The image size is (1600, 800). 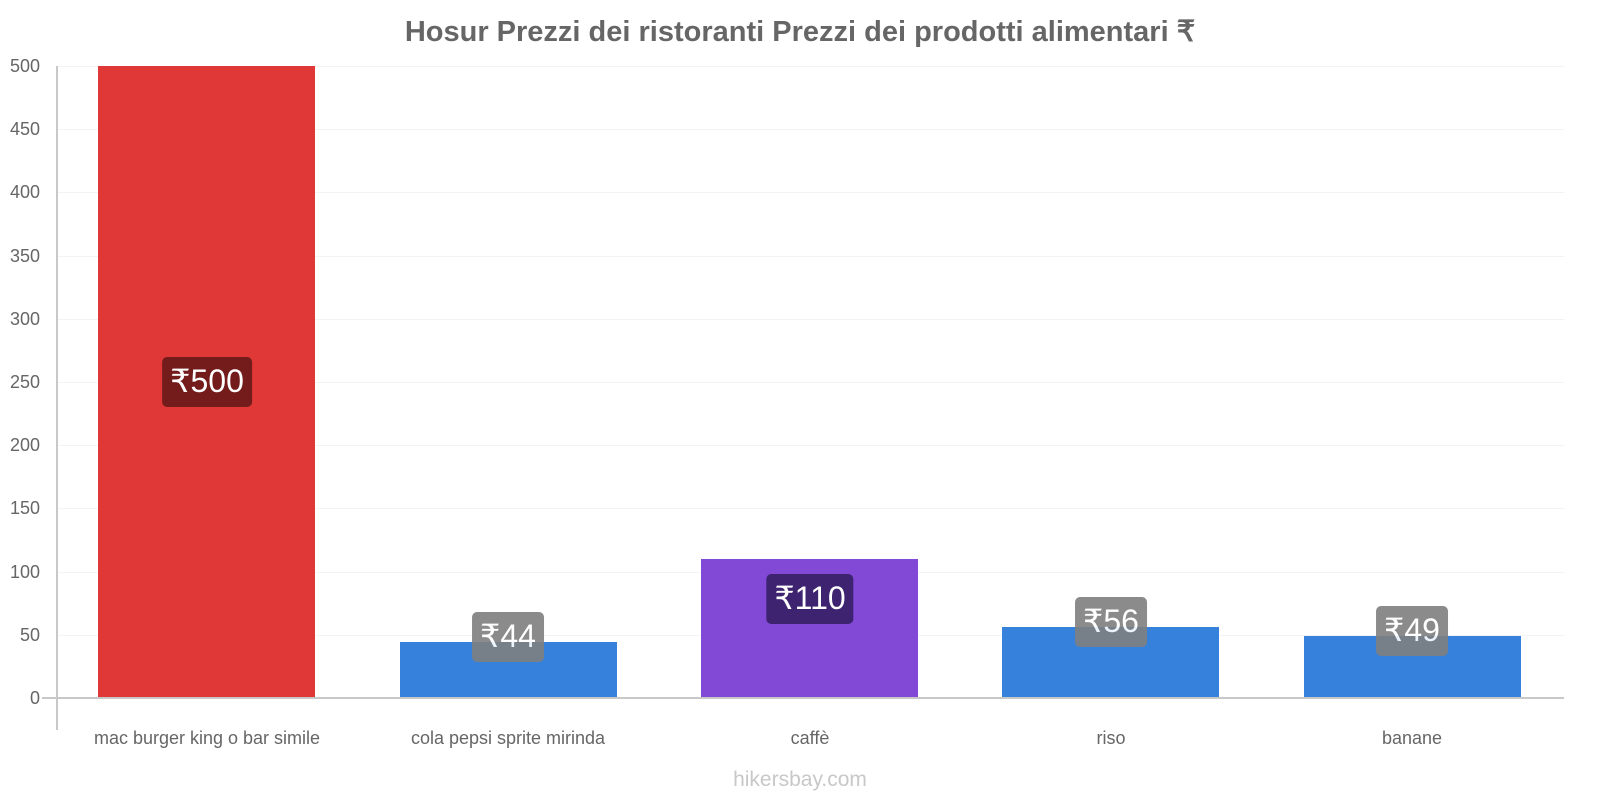 I want to click on y-tick-label: 50, so click(x=29, y=635).